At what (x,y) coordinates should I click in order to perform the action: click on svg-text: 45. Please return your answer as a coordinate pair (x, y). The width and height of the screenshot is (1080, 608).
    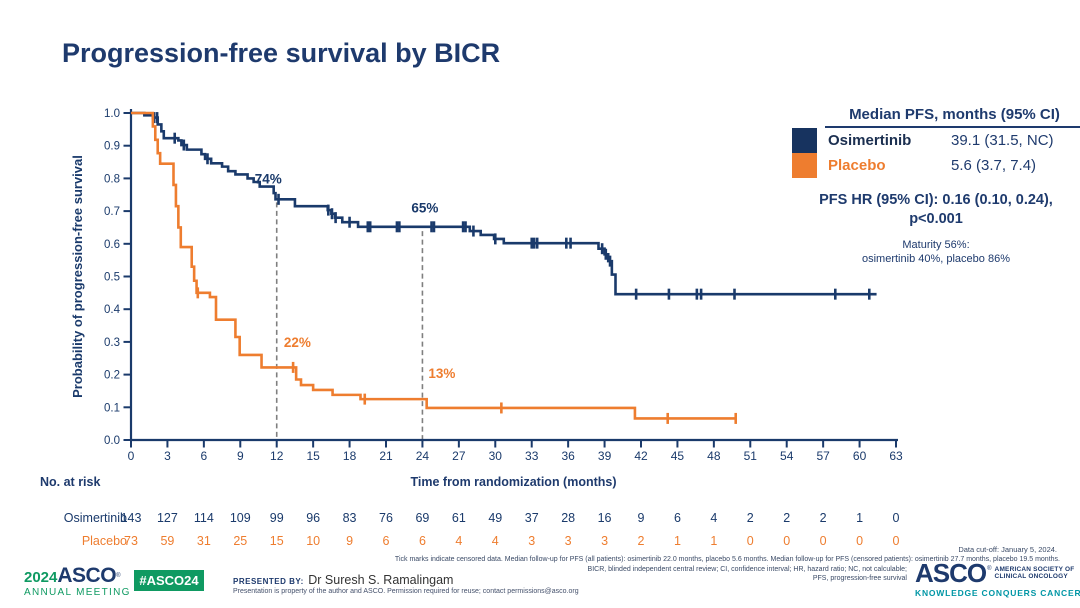
    Looking at the image, I should click on (678, 456).